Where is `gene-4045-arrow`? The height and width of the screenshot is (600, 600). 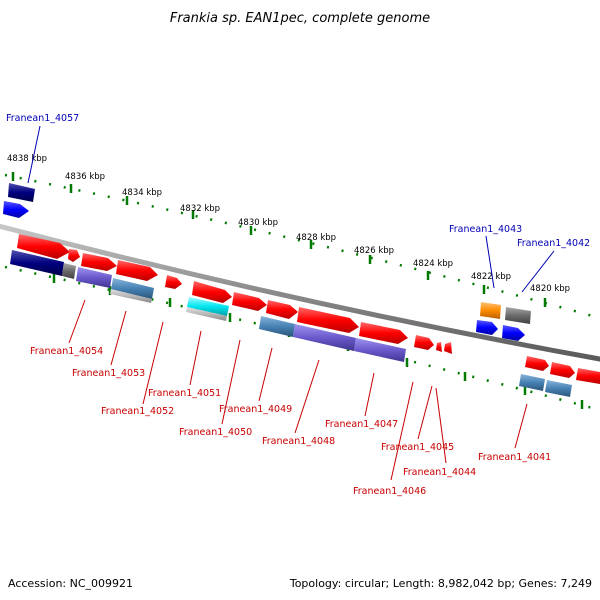
gene-4045-arrow is located at coordinates (439, 347).